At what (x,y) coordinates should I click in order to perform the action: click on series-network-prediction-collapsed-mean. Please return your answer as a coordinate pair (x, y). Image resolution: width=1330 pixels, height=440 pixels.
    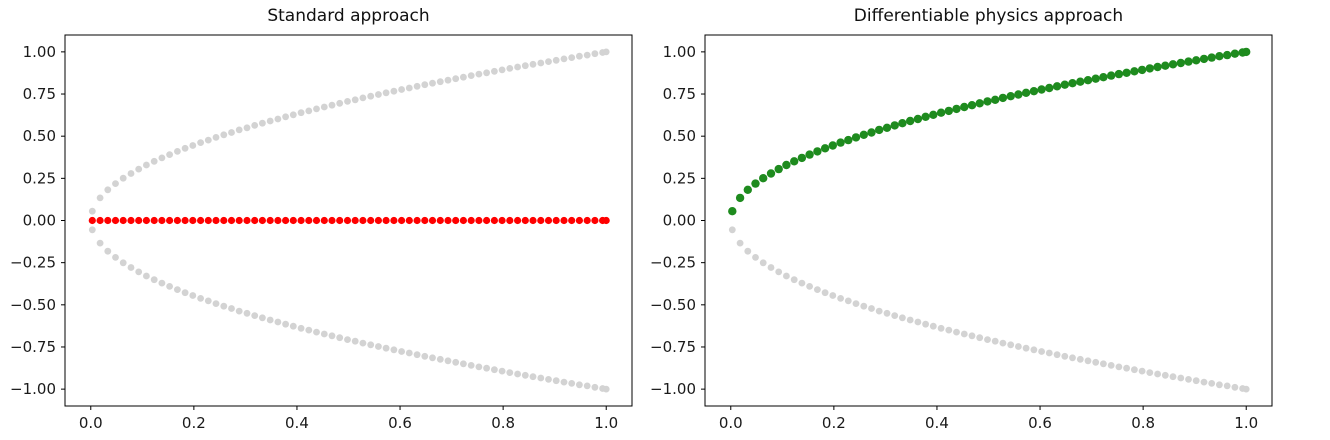
    Looking at the image, I should click on (349, 220).